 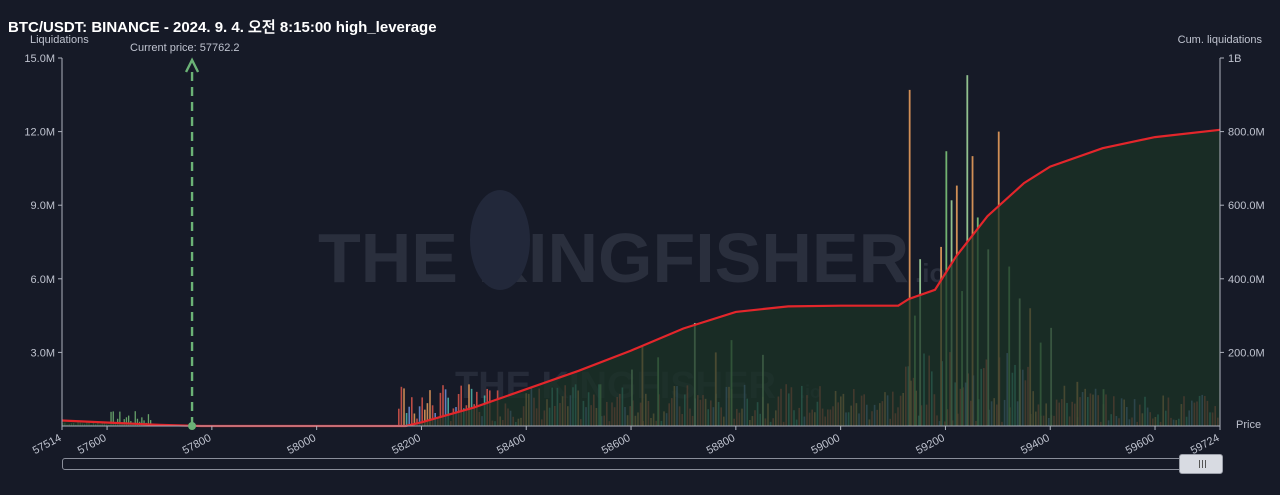 I want to click on x-tick-label: 59200, so click(x=930, y=444).